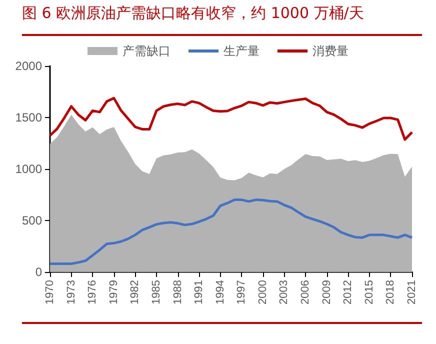 The image size is (436, 344). What do you see at coordinates (242, 292) in the screenshot?
I see `x-tick-label: 1997` at bounding box center [242, 292].